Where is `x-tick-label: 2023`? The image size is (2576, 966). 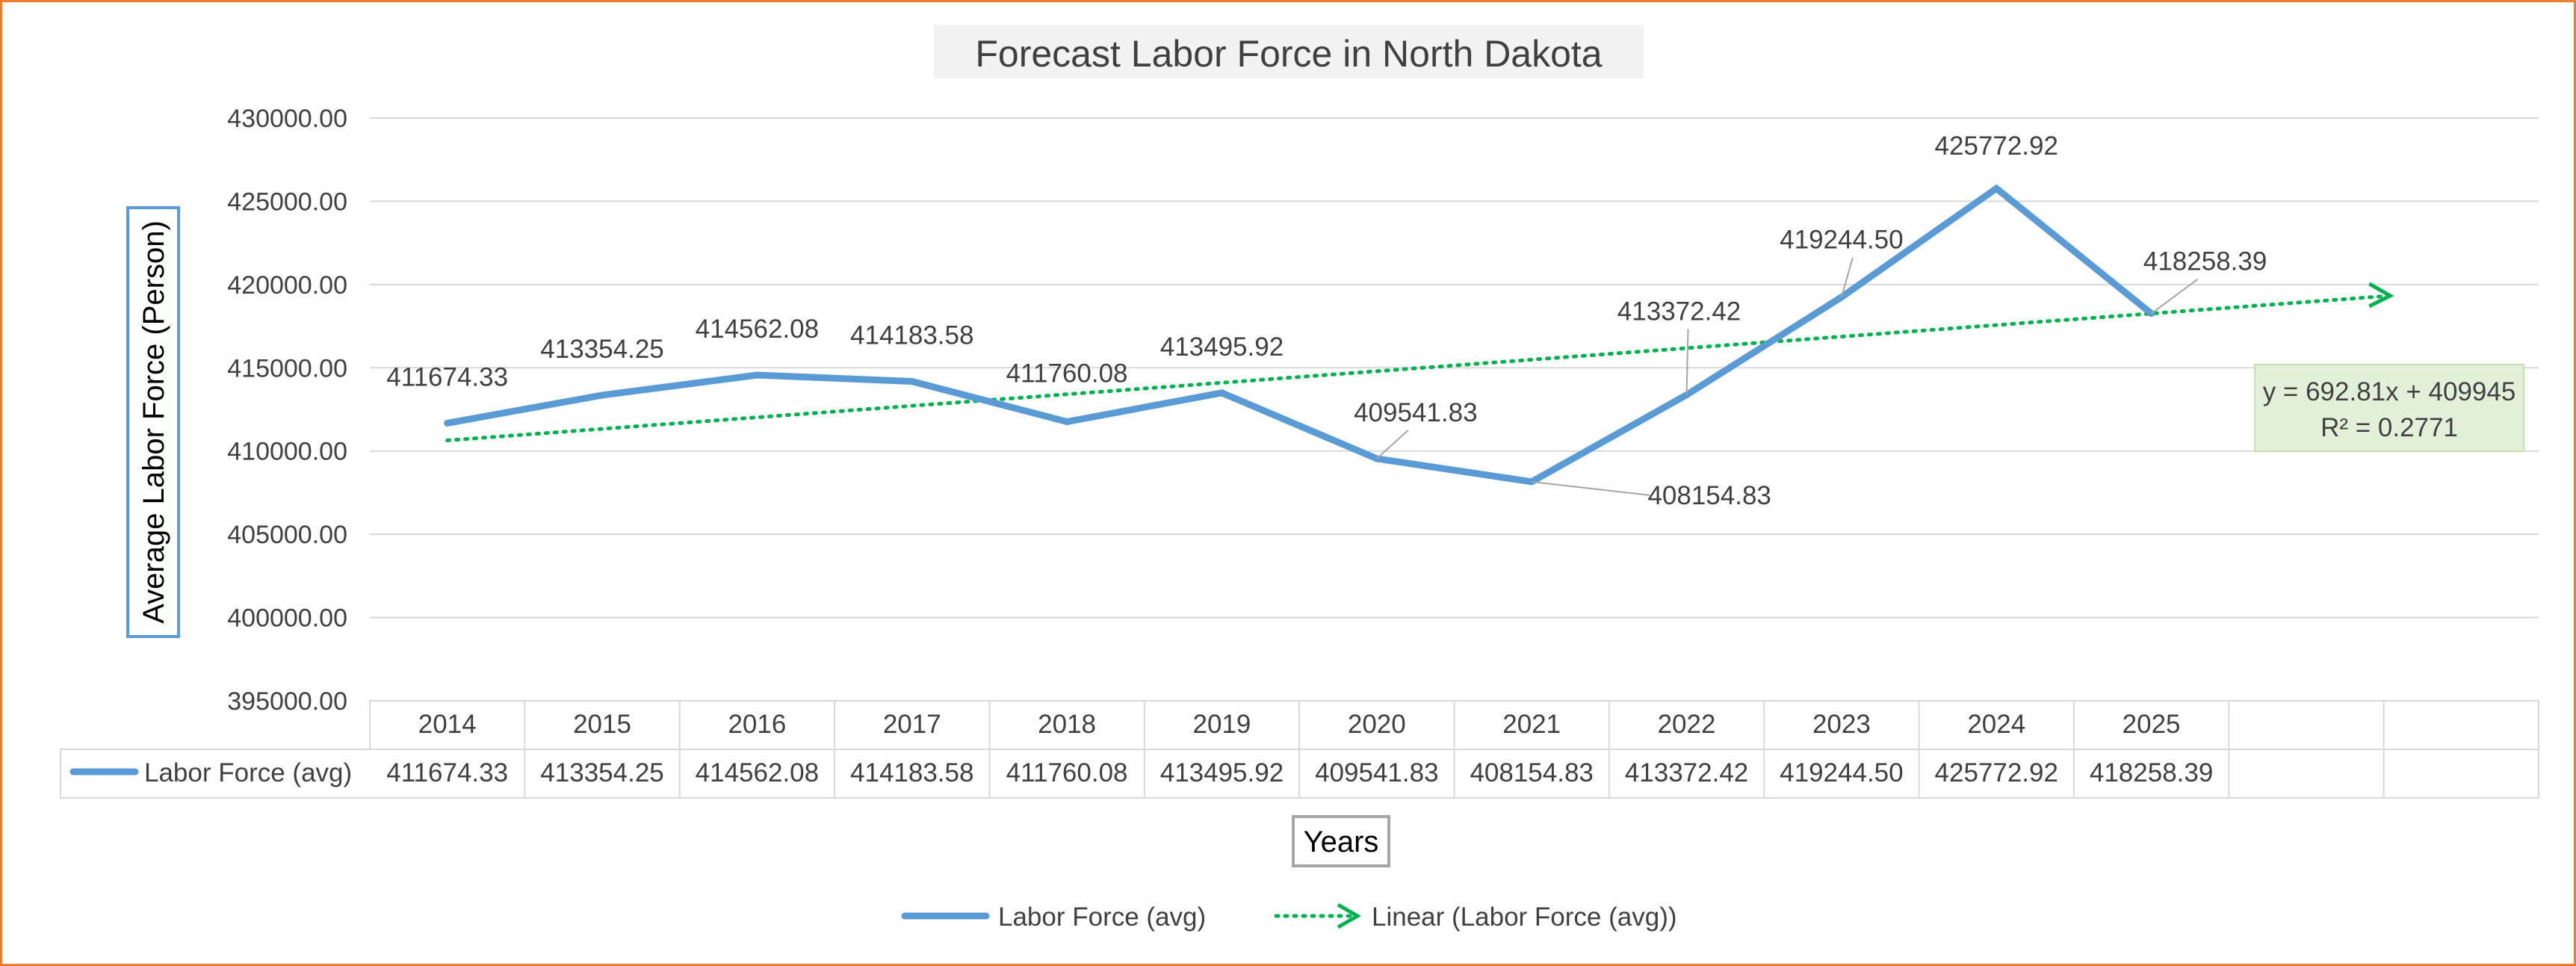 x-tick-label: 2023 is located at coordinates (1841, 724).